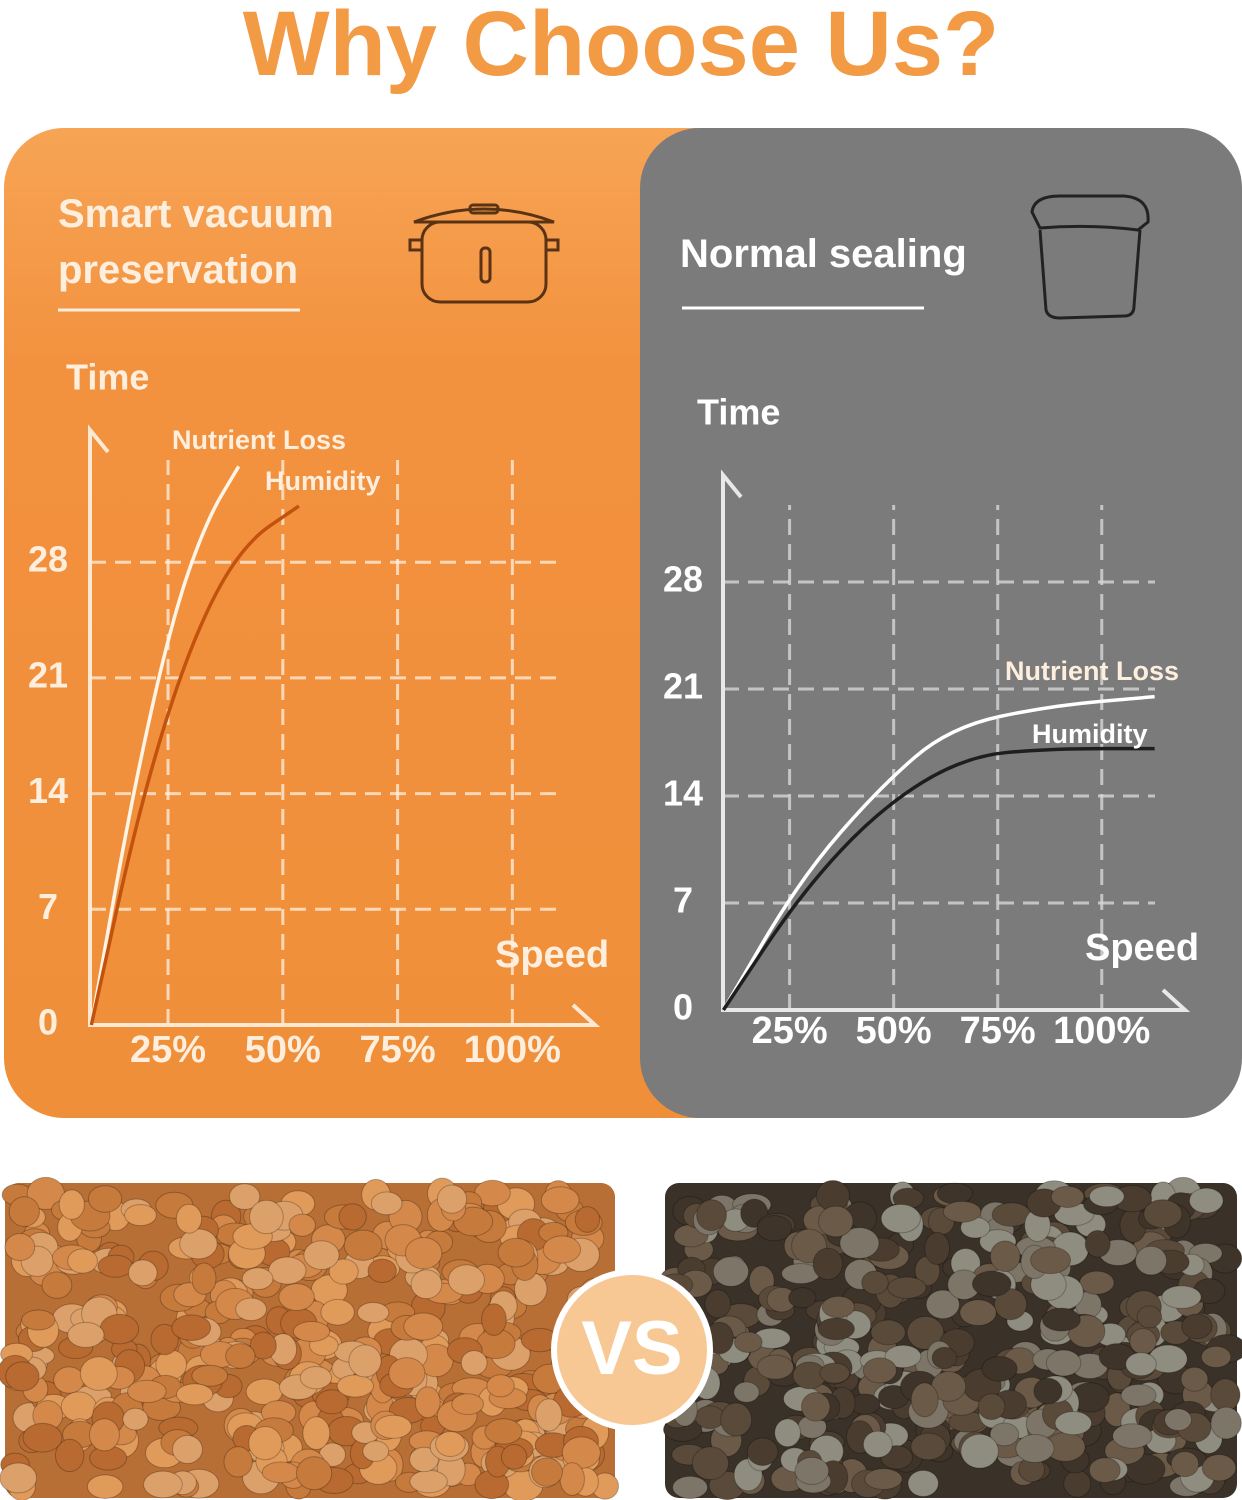  What do you see at coordinates (1101, 1031) in the screenshot?
I see `x-tick-label: 100%` at bounding box center [1101, 1031].